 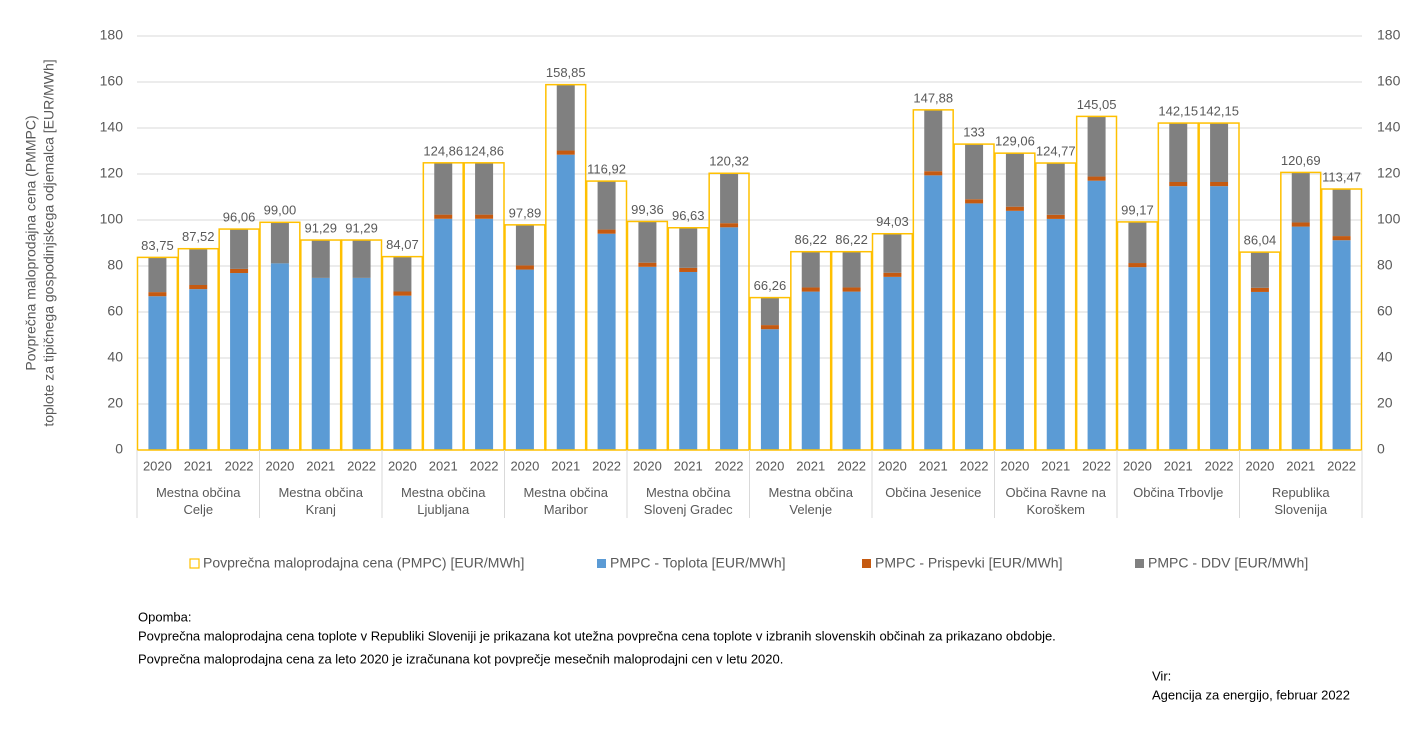 I want to click on y-tick-label: 100, so click(x=112, y=219).